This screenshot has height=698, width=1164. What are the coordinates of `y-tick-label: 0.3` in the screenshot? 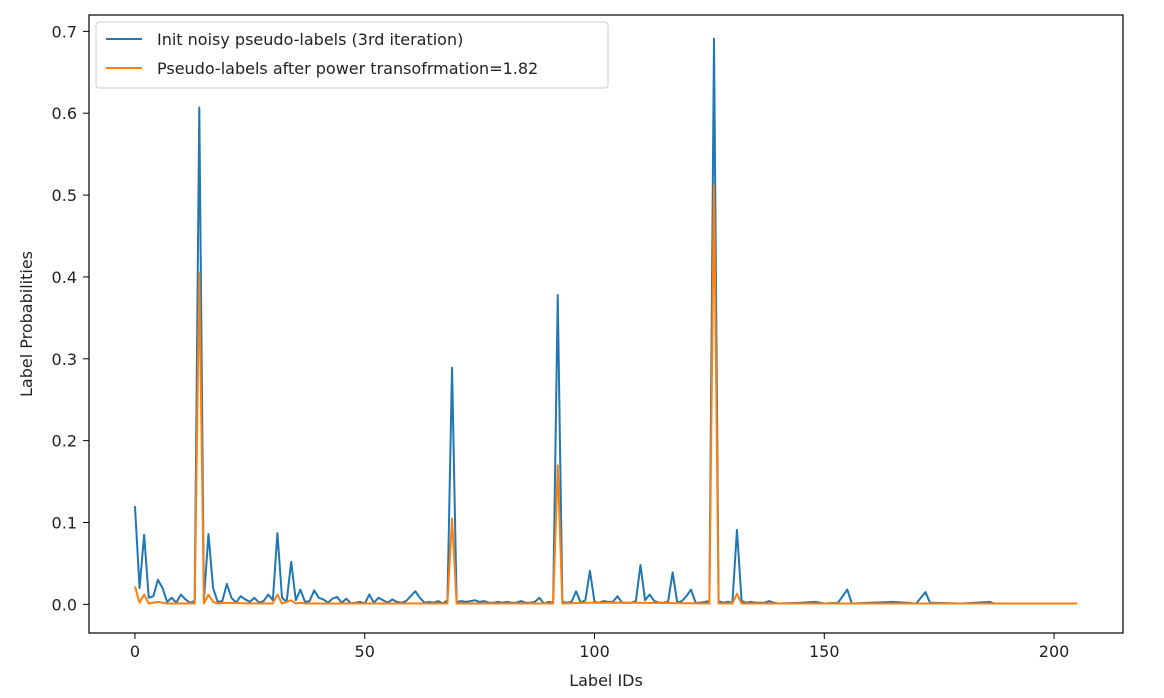 It's located at (64, 359).